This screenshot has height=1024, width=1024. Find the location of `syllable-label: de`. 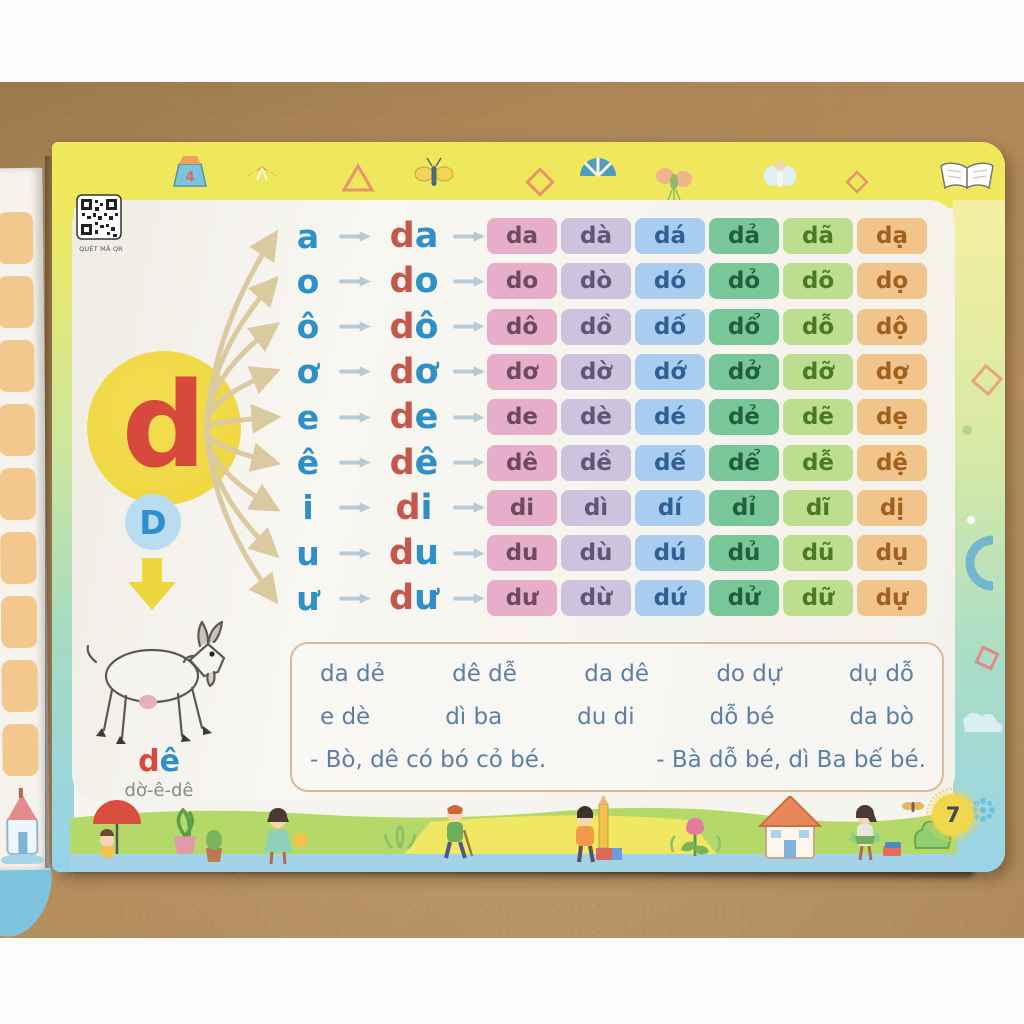

syllable-label: de is located at coordinates (414, 417).